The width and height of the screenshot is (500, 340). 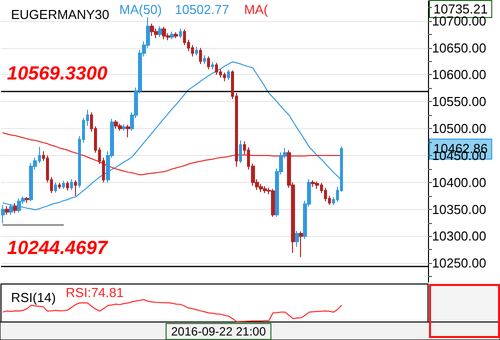 I want to click on ref-line-label: 10569.3300, so click(x=57, y=73).